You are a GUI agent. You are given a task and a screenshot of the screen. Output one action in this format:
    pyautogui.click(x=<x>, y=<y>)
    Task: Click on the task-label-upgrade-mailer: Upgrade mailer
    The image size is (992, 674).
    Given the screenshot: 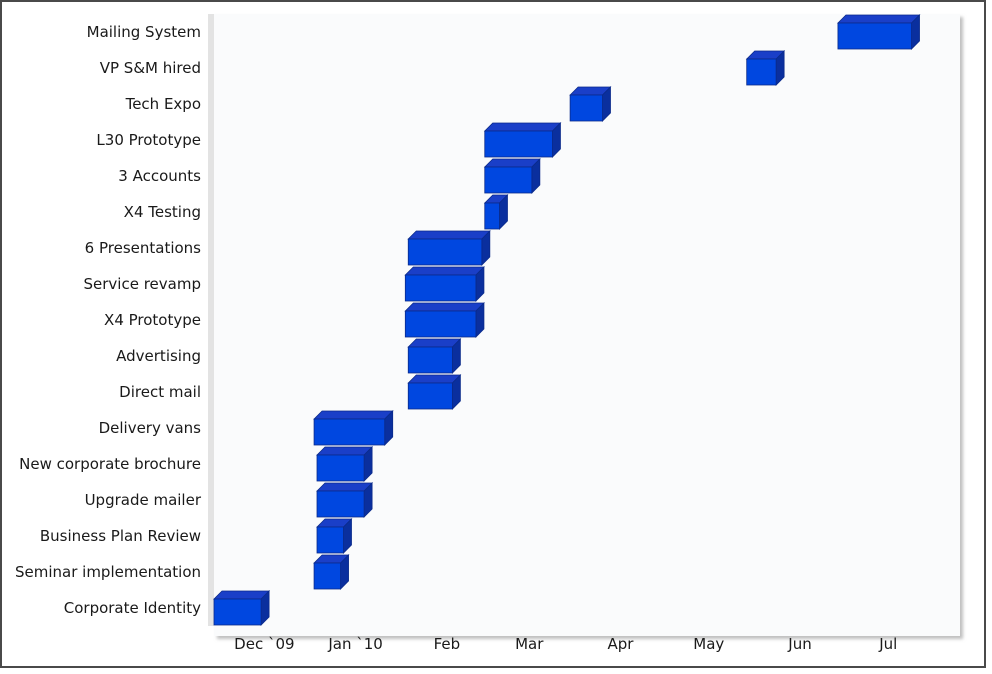 What is the action you would take?
    pyautogui.click(x=143, y=500)
    